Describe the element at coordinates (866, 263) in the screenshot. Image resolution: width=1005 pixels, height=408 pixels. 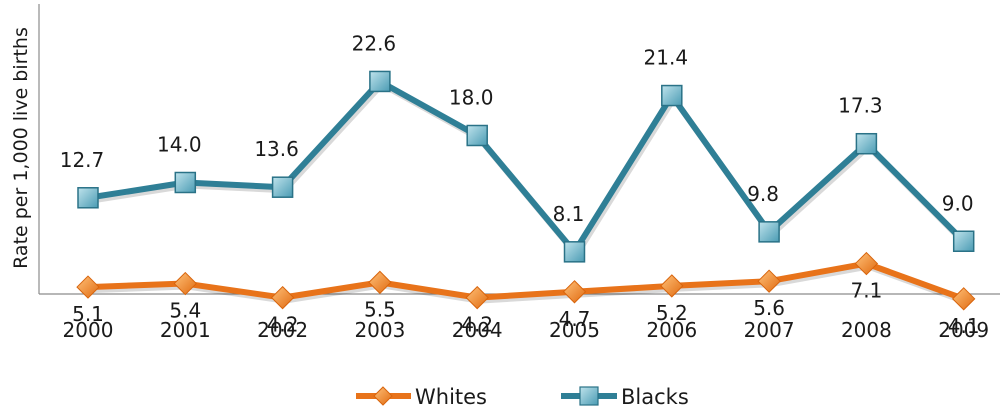
I see `series-whites-point-2008` at that location.